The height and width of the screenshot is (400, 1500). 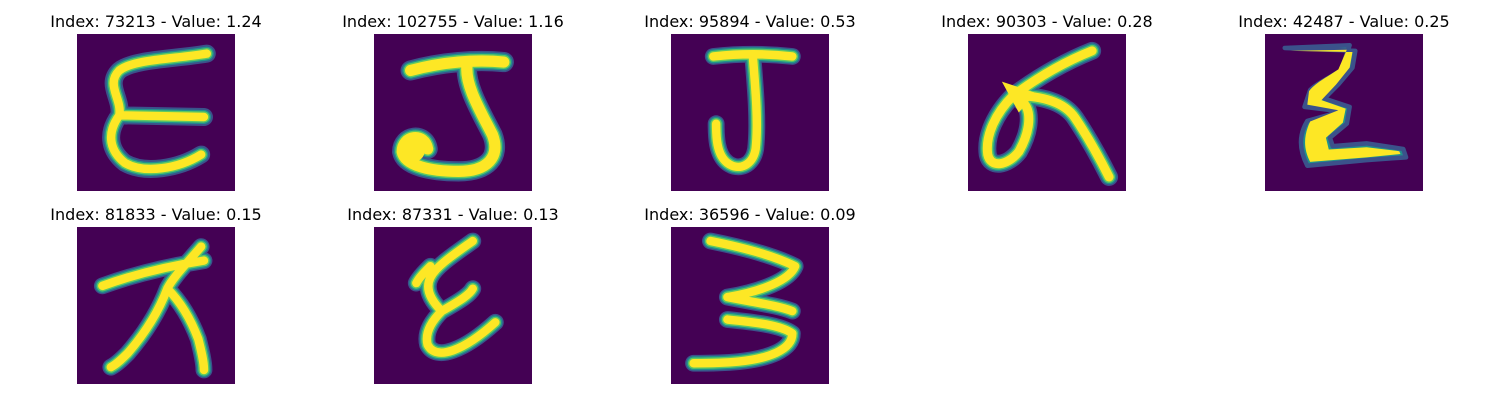 What do you see at coordinates (453, 214) in the screenshot?
I see `panel-title: Index: 87331 - Value: 0.13` at bounding box center [453, 214].